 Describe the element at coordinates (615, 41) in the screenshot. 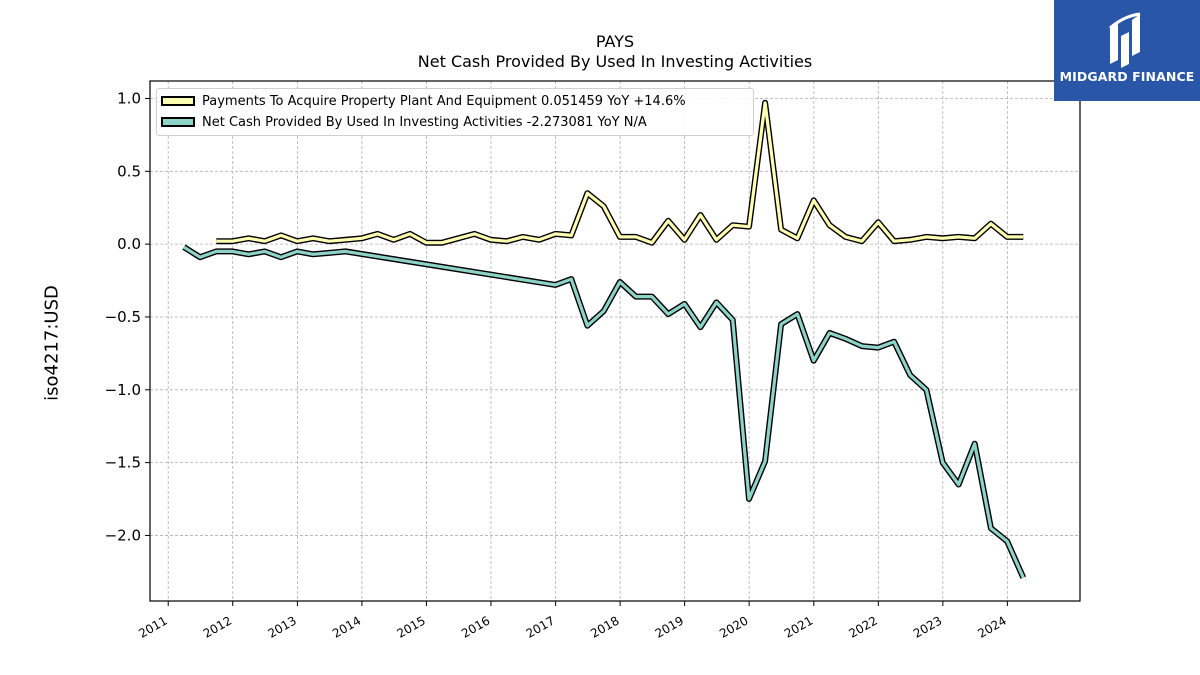

I see `chart-title: PAYS` at that location.